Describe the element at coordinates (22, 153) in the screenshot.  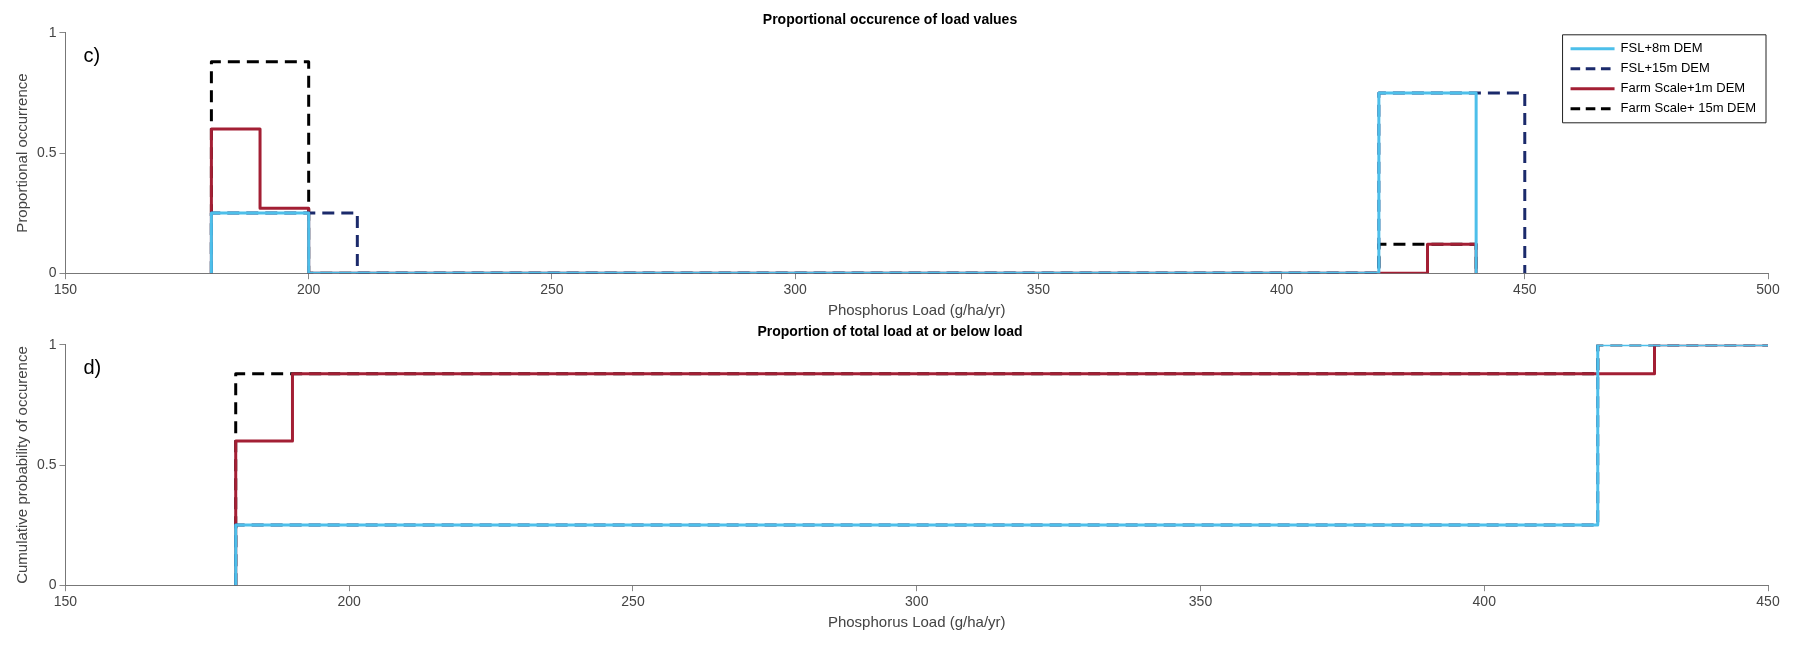
I see `y-axis-title: Proportional occurrence` at that location.